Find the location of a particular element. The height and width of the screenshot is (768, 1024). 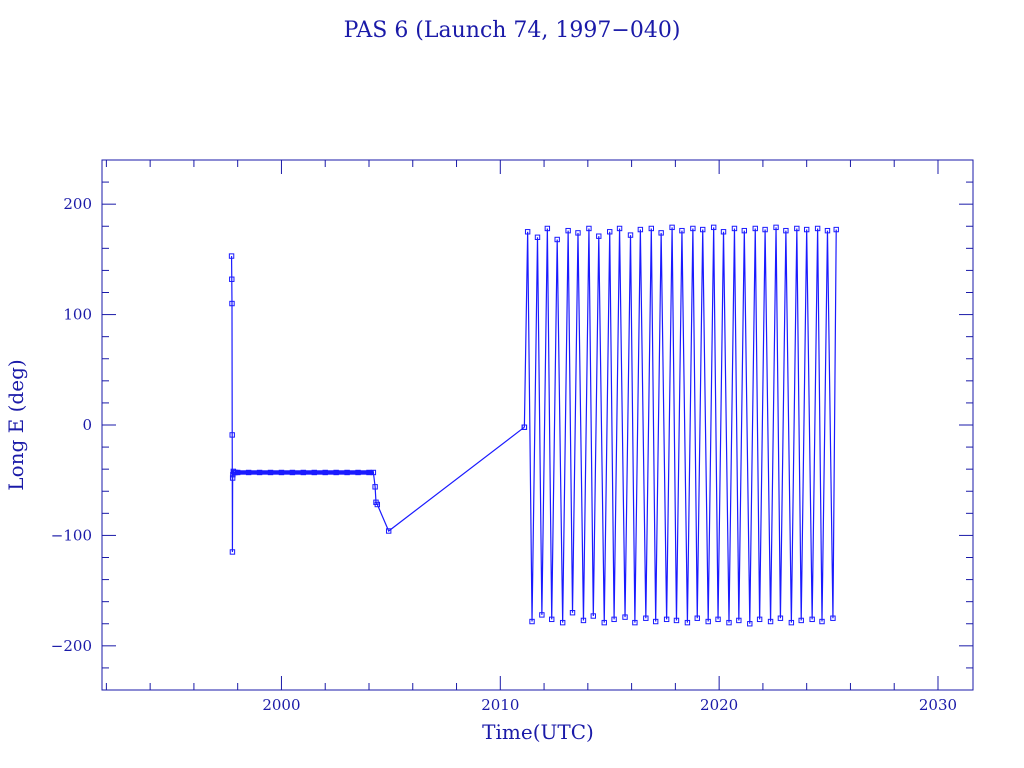

x-tick-label: 2000 is located at coordinates (281, 705).